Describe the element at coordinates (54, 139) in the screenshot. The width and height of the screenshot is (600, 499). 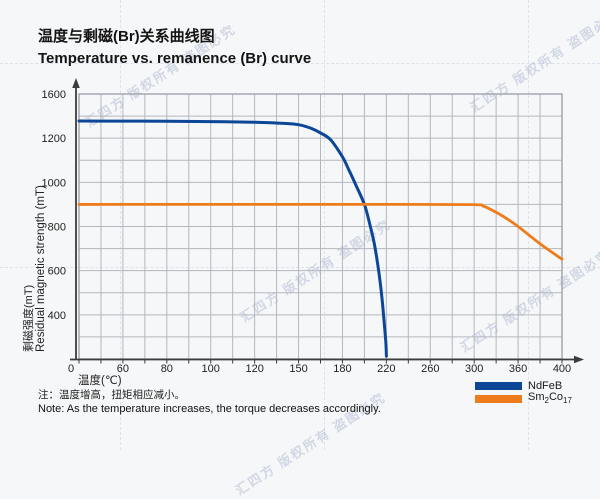
I see `y-tick-label: 1200` at that location.